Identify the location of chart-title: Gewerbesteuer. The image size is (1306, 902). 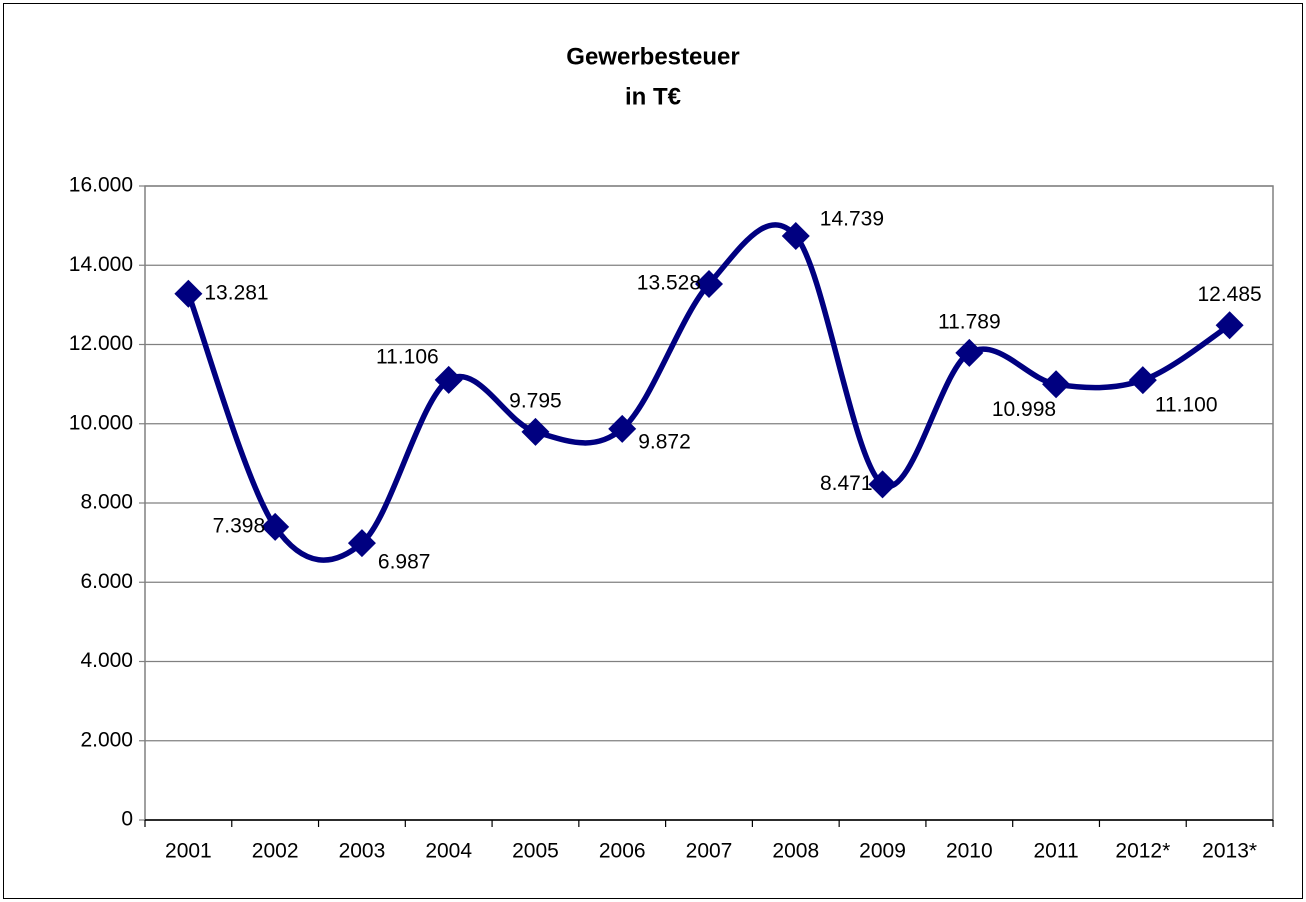
(652, 56).